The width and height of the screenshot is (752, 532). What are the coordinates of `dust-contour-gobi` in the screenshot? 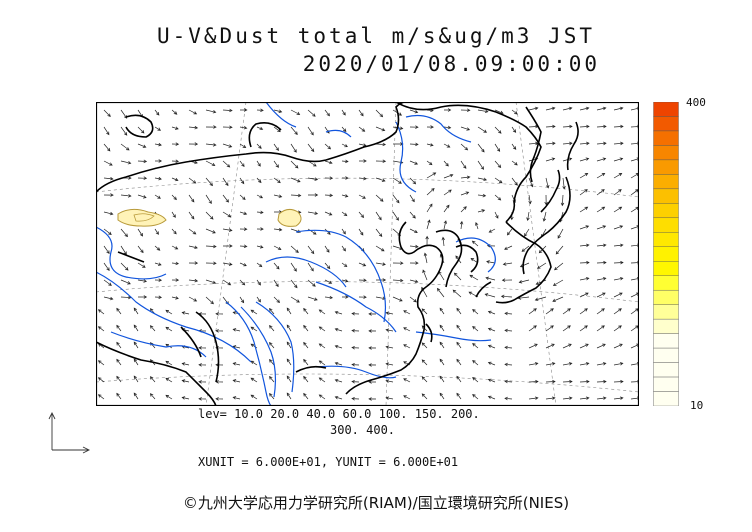 It's located at (289, 217).